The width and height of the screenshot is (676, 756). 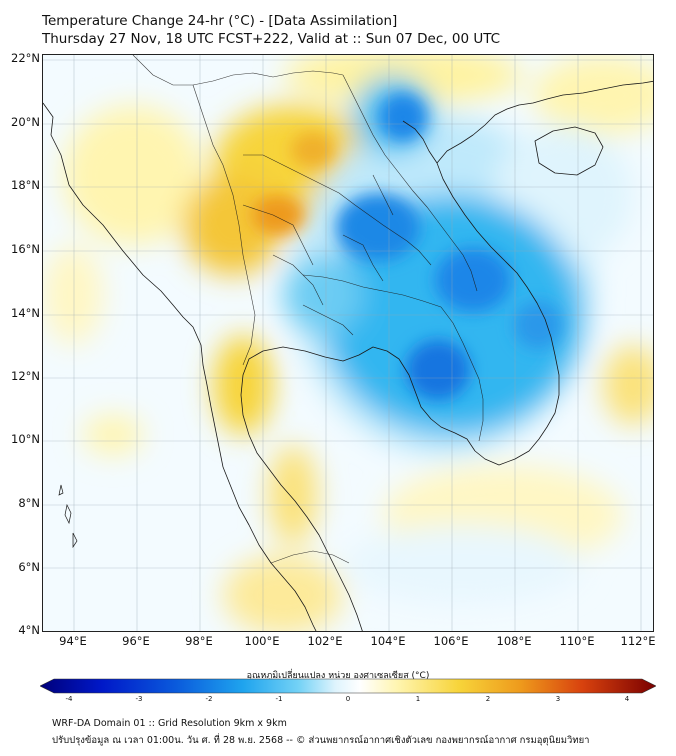 What do you see at coordinates (279, 699) in the screenshot?
I see `colorbar-tick-minus1: -1` at bounding box center [279, 699].